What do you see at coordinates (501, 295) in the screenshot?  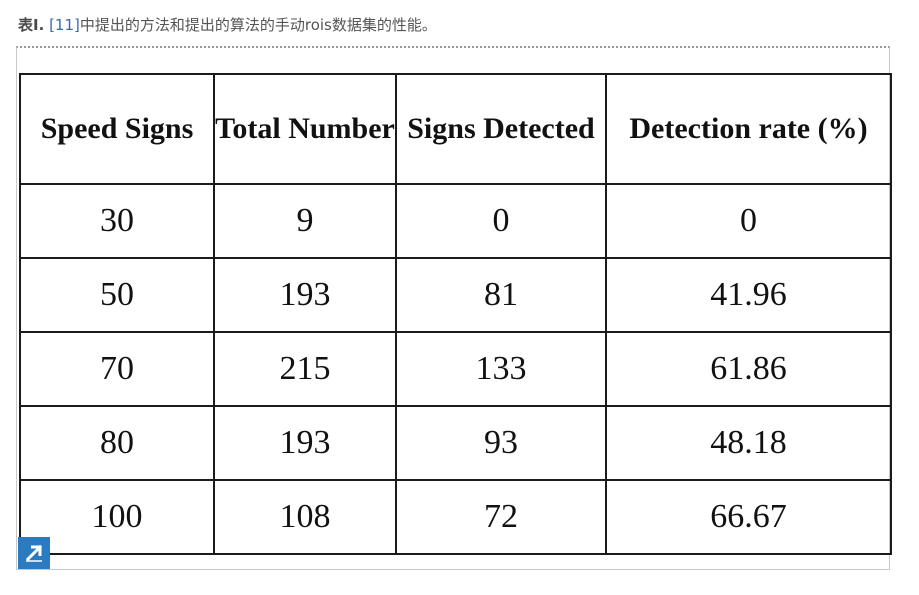 I see `cell-detected: 81` at bounding box center [501, 295].